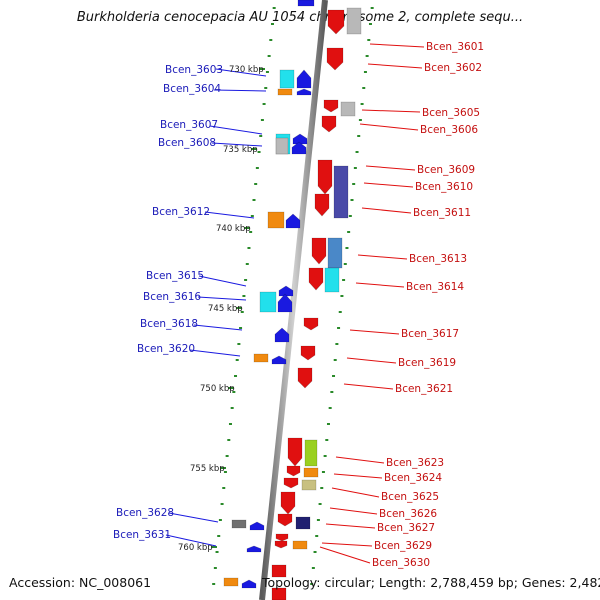 The image size is (600, 600). Describe the element at coordinates (453, 68) in the screenshot. I see `gene-label-bcen-3602: Bcen_3602` at that location.